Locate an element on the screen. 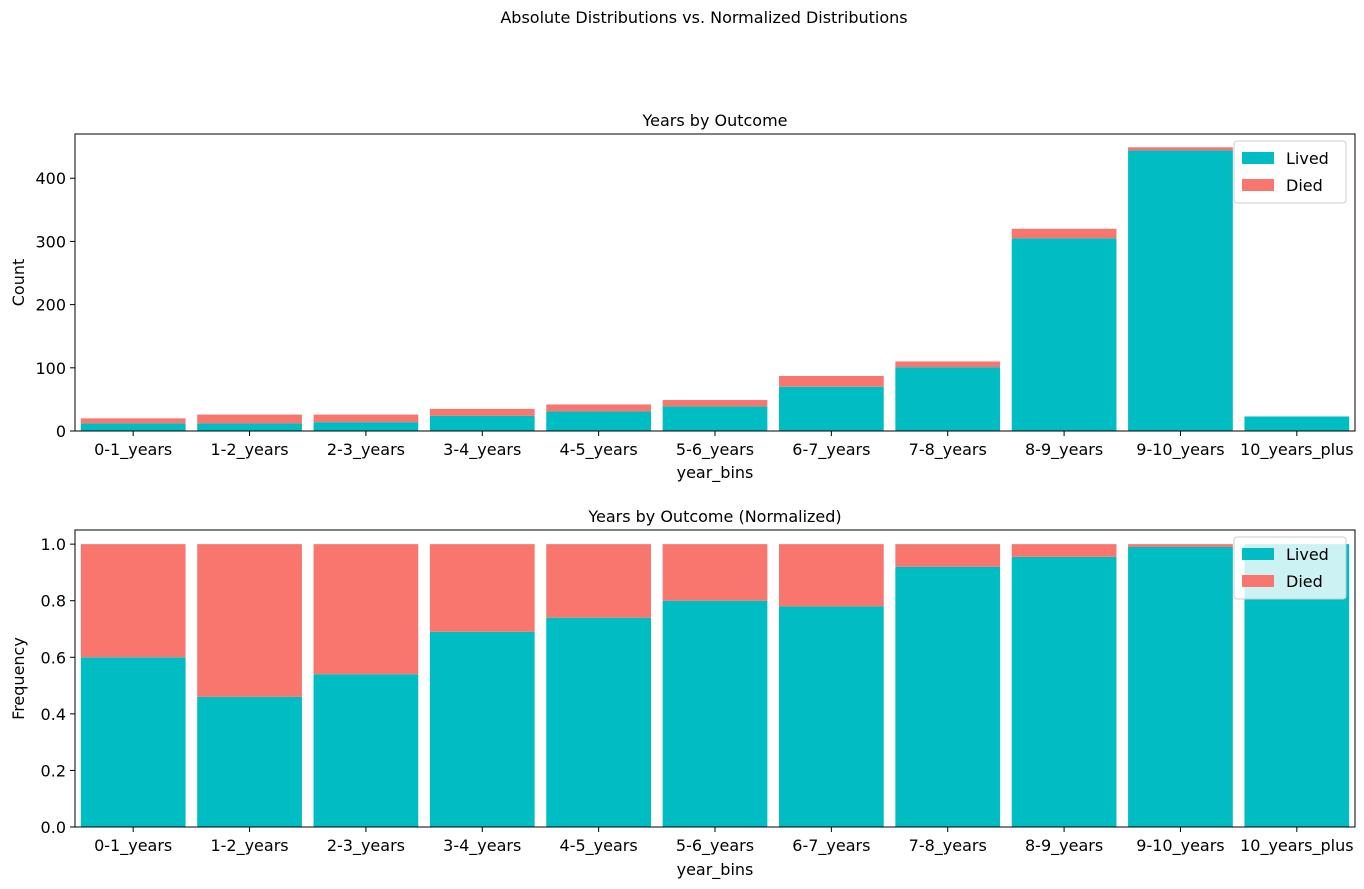  y-tick-label: 100 is located at coordinates (50, 368).